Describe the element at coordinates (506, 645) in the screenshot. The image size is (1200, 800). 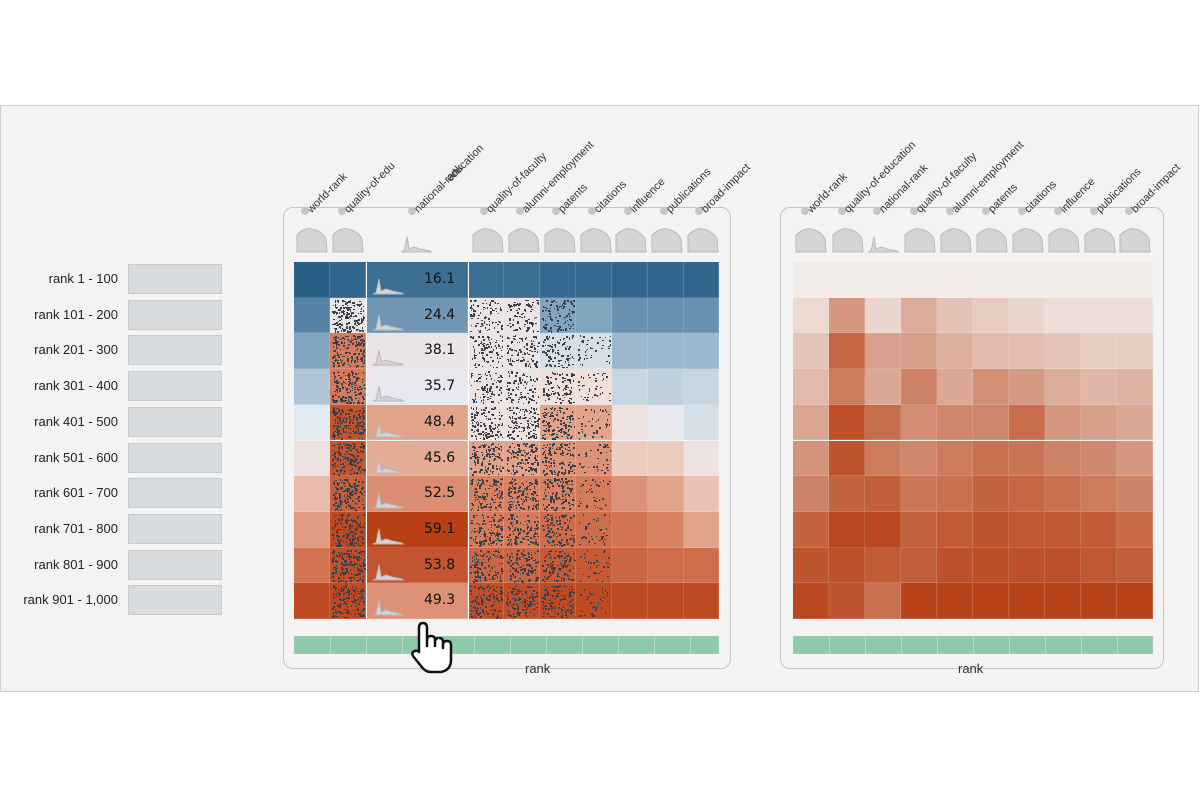
I see `left-rank-bar` at that location.